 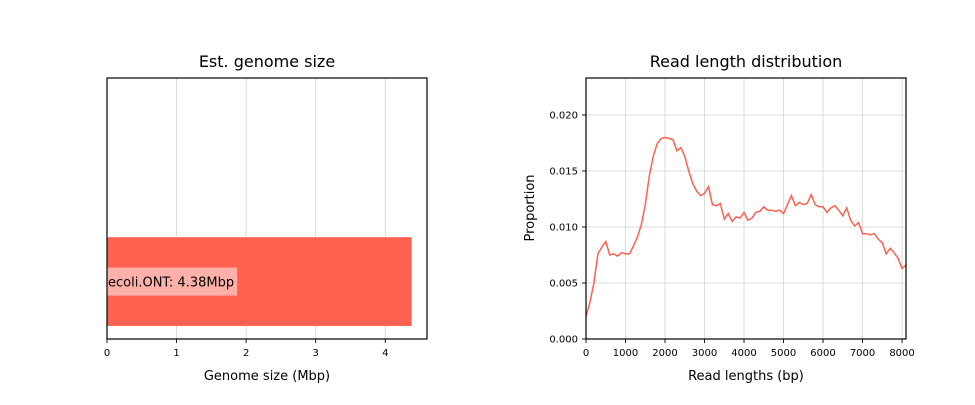 What do you see at coordinates (563, 115) in the screenshot?
I see `y-tick-label: 0.020` at bounding box center [563, 115].